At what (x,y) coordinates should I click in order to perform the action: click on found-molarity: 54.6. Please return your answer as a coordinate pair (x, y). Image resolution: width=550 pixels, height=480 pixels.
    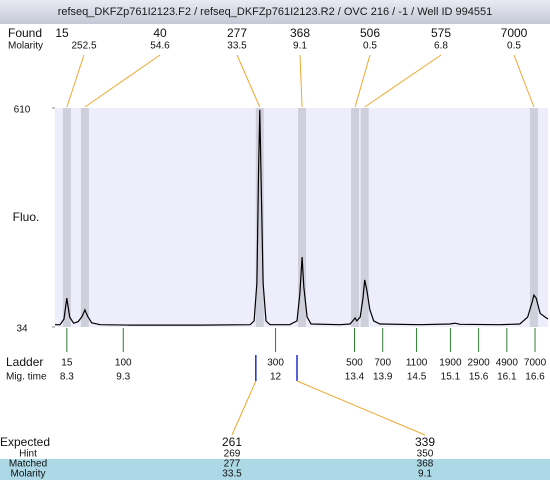
    Looking at the image, I should click on (160, 46).